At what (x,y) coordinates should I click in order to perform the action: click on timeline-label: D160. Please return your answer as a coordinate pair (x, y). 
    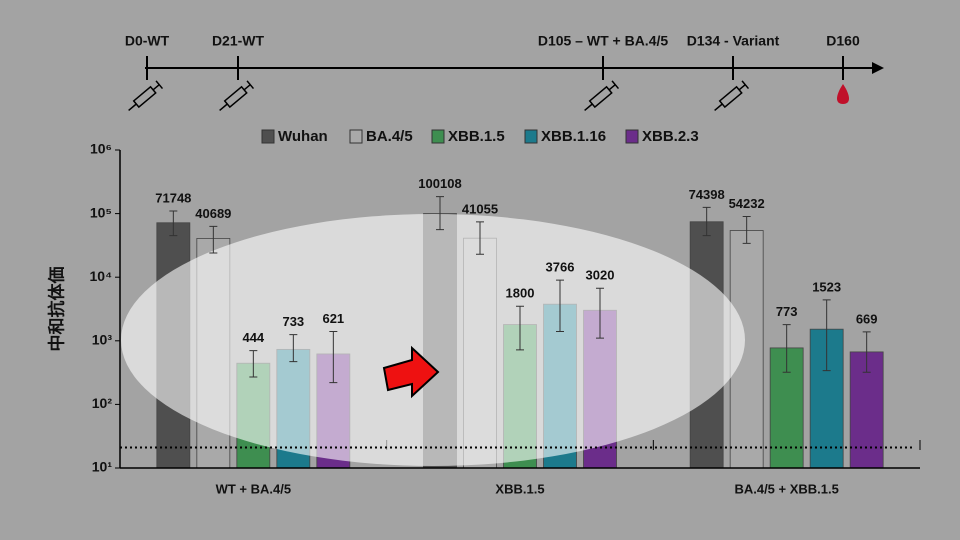
    Looking at the image, I should click on (843, 41).